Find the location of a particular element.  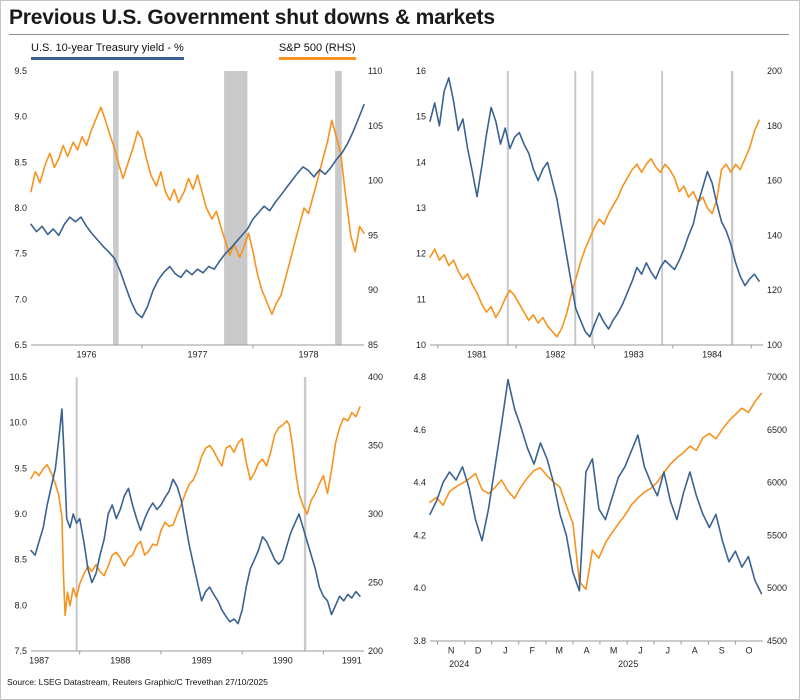

x-tick-label: 1987 is located at coordinates (39, 661).